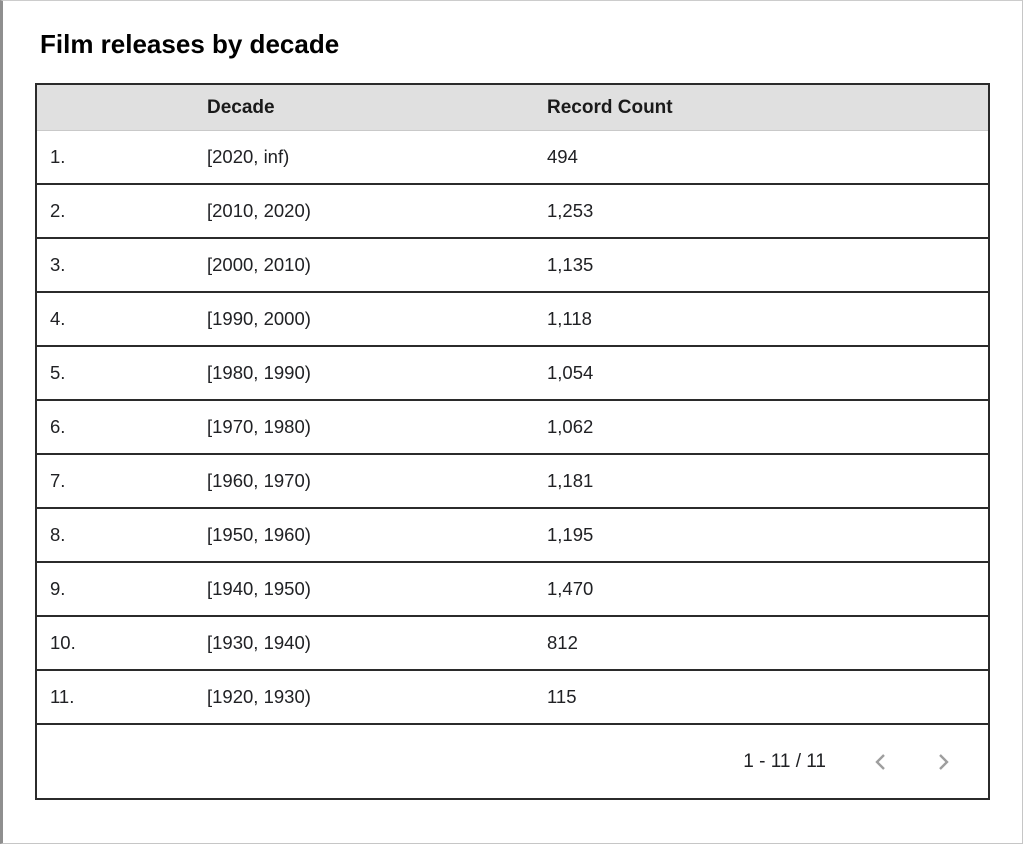  I want to click on table-row: 3. [2000, 2010) 1,135, so click(512, 264).